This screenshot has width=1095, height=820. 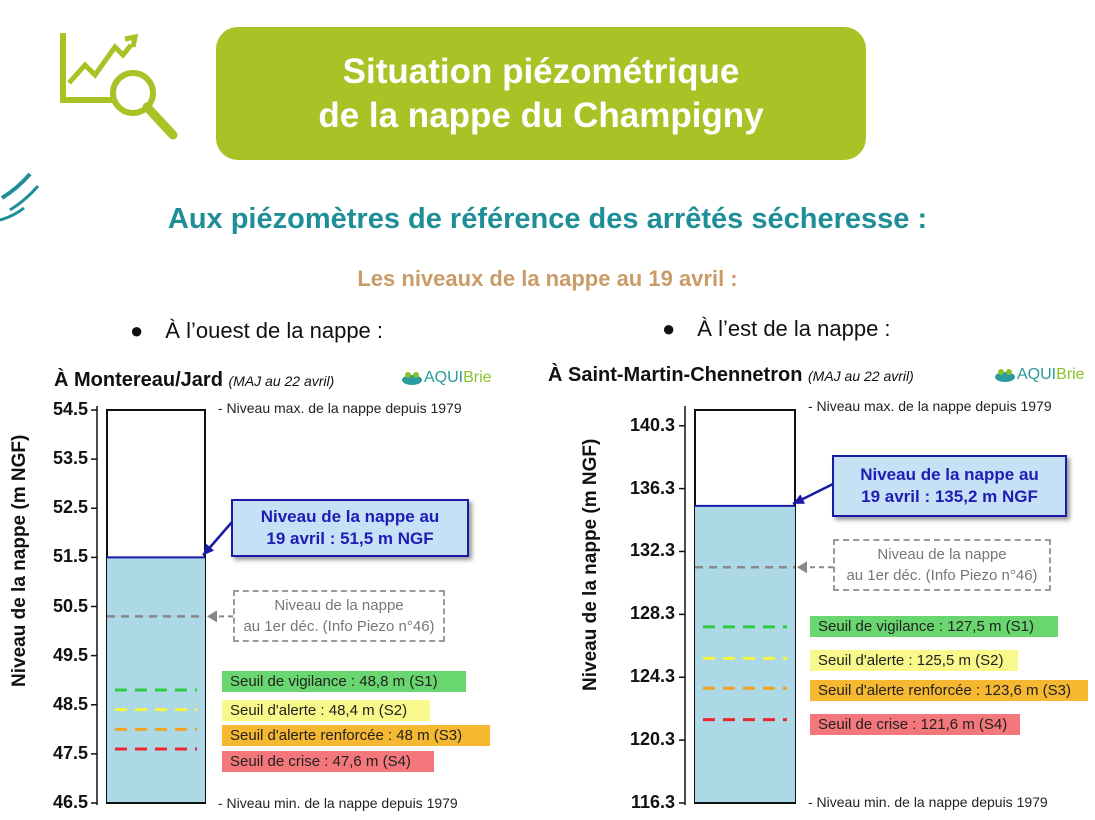 I want to click on brand-a-west: AQUI, so click(x=444, y=377).